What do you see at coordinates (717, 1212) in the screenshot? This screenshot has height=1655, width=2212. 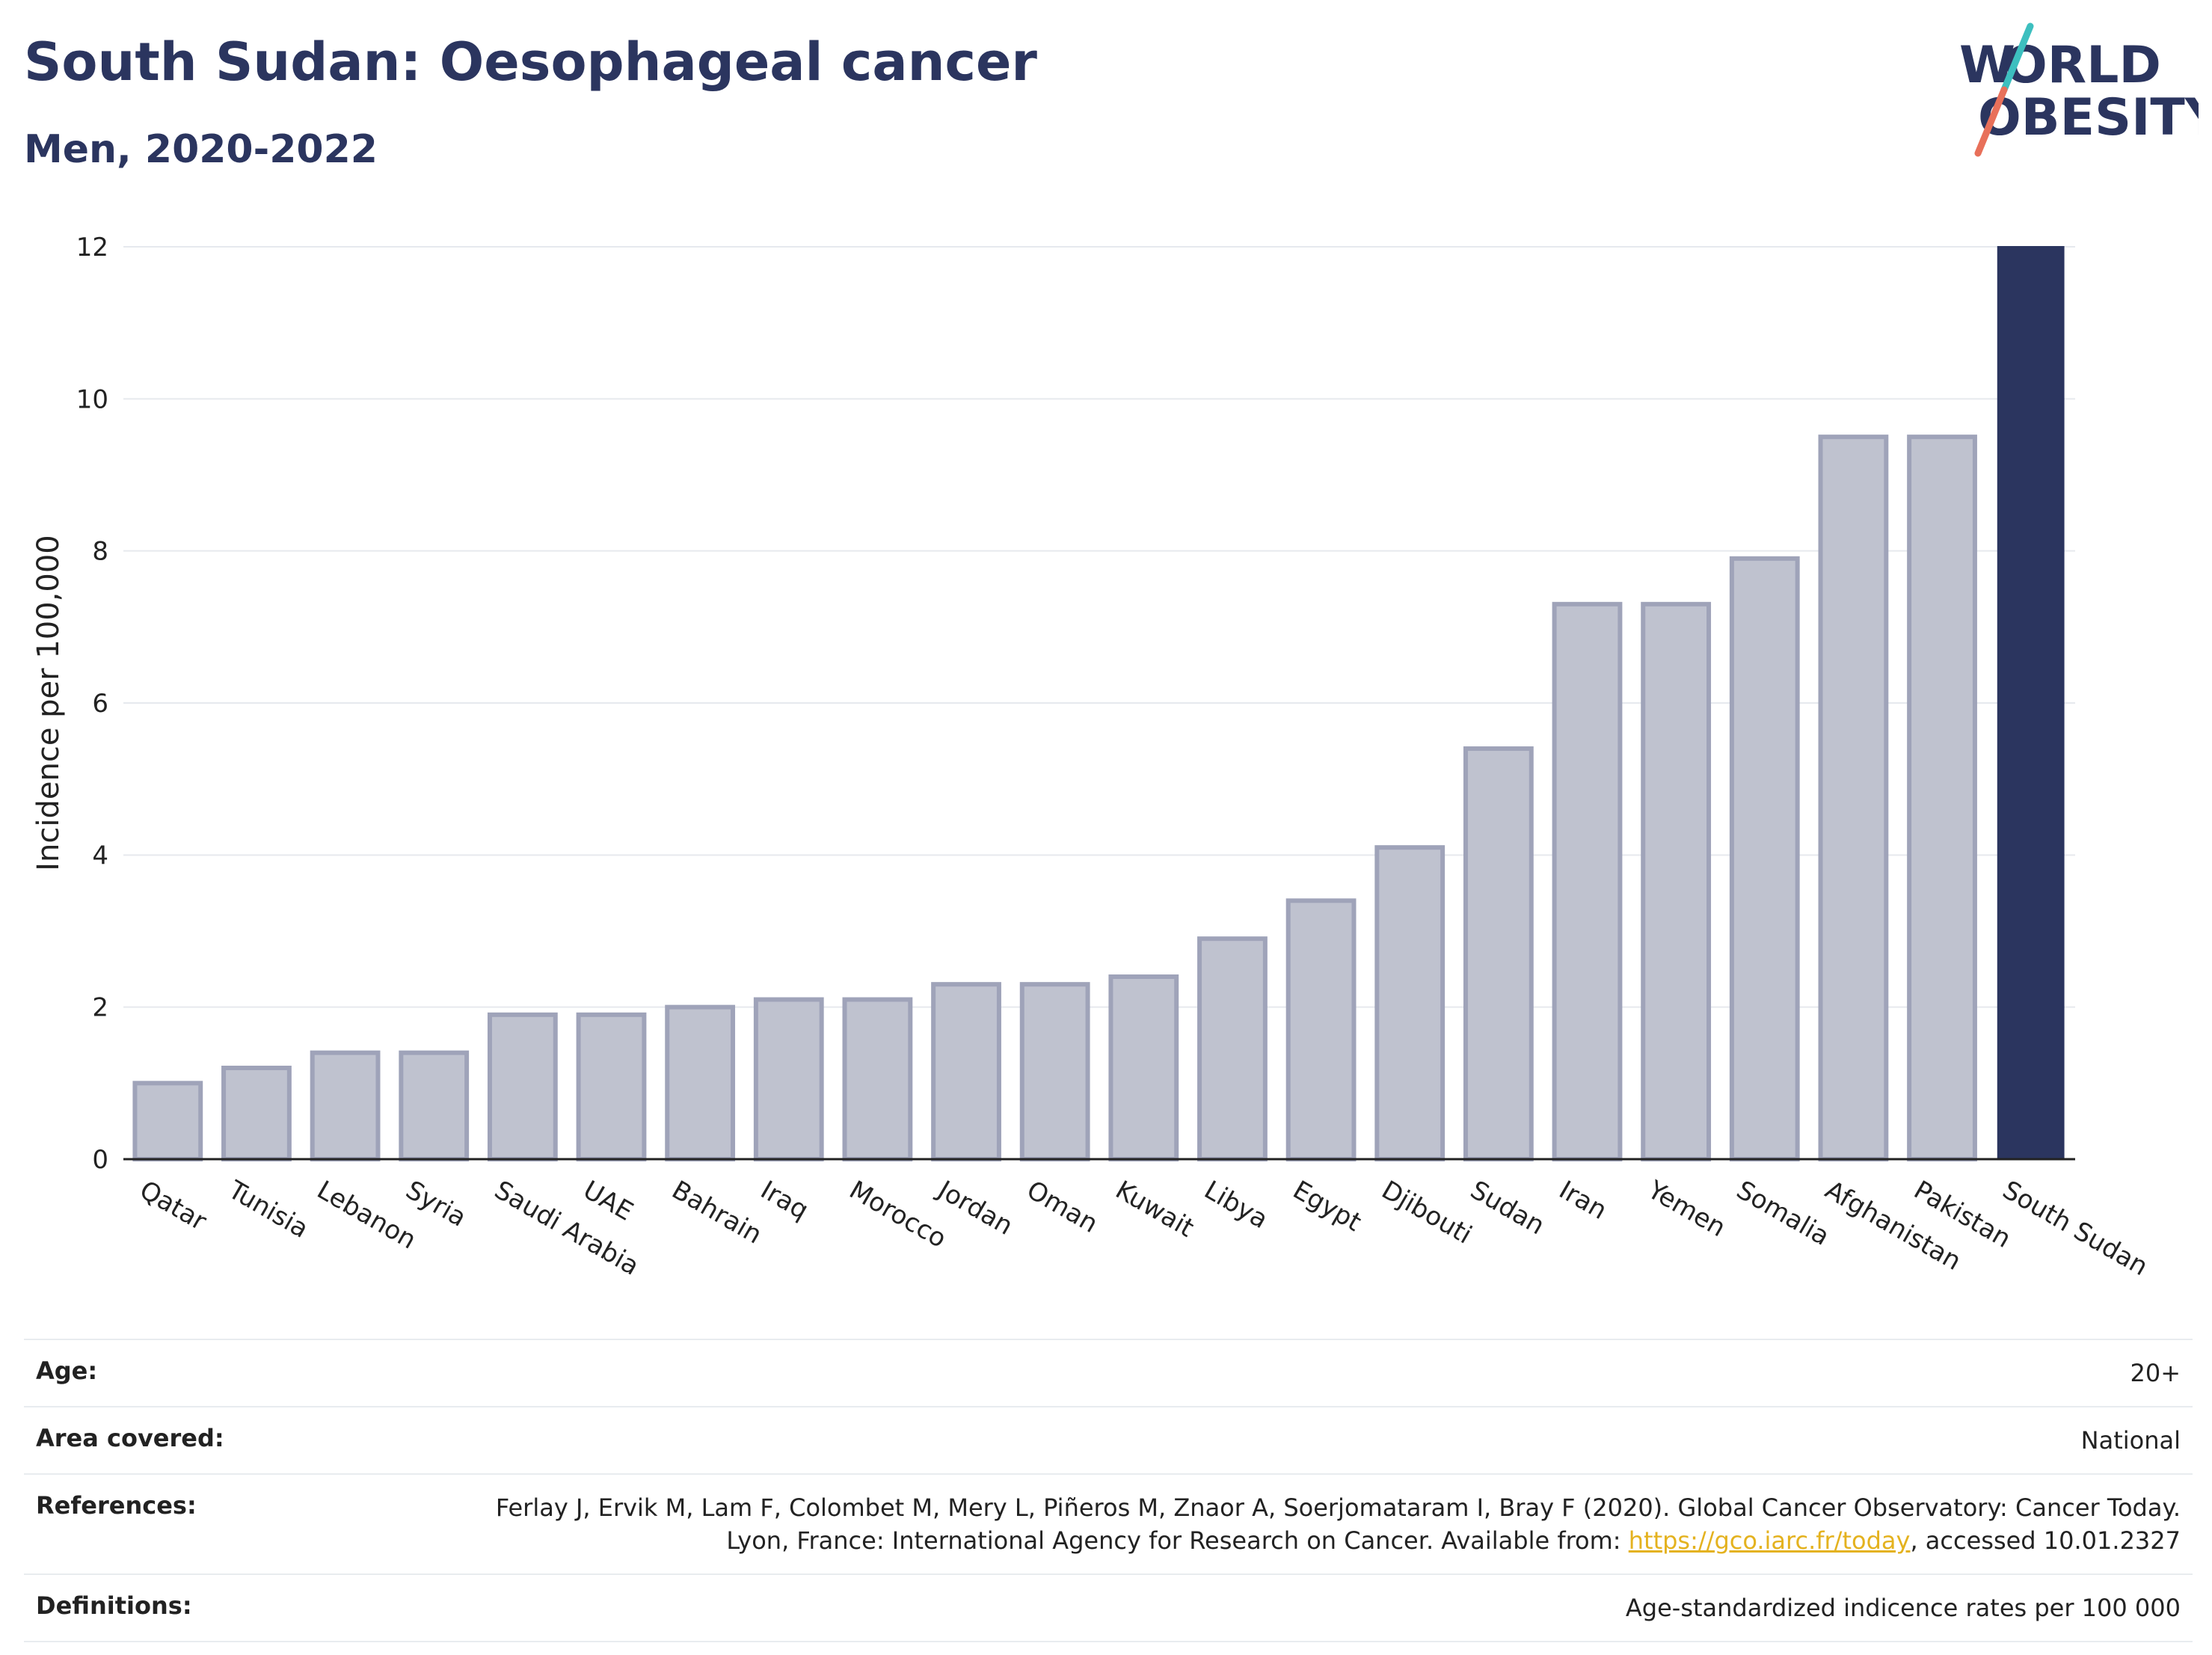 I see `x-tick-label: Bahrain` at bounding box center [717, 1212].